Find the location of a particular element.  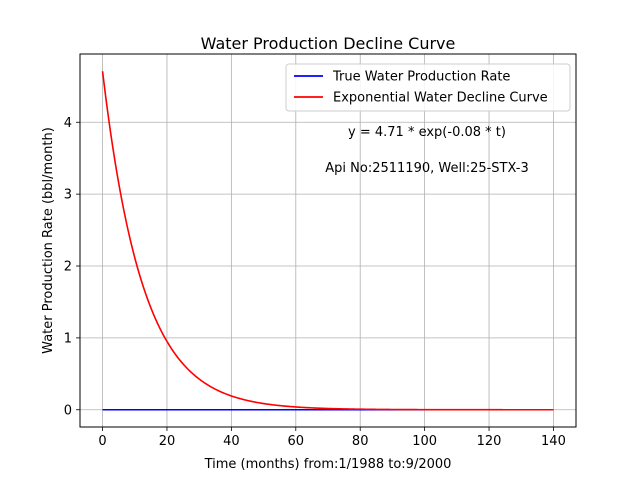

y-axis-label: Water Production Rate (bbl/month) is located at coordinates (48, 240).